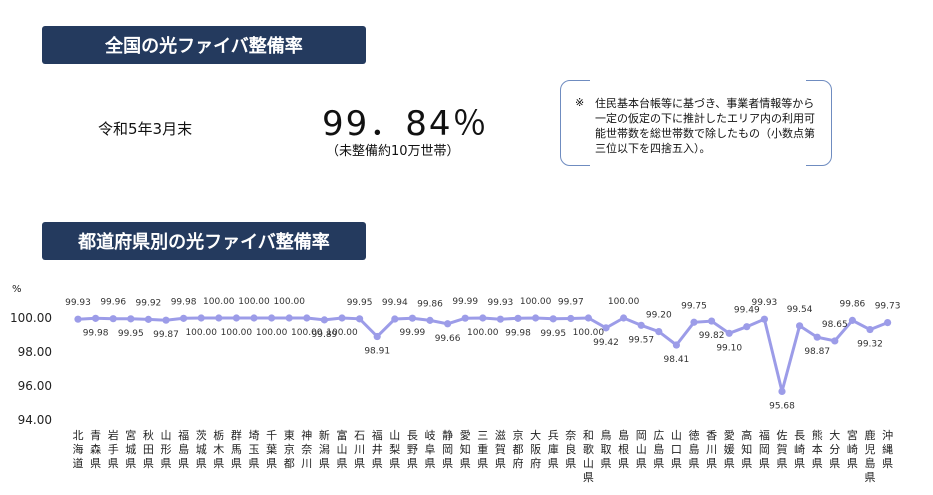  What do you see at coordinates (342, 449) in the screenshot?
I see `x-tick-label: 富山県` at bounding box center [342, 449].